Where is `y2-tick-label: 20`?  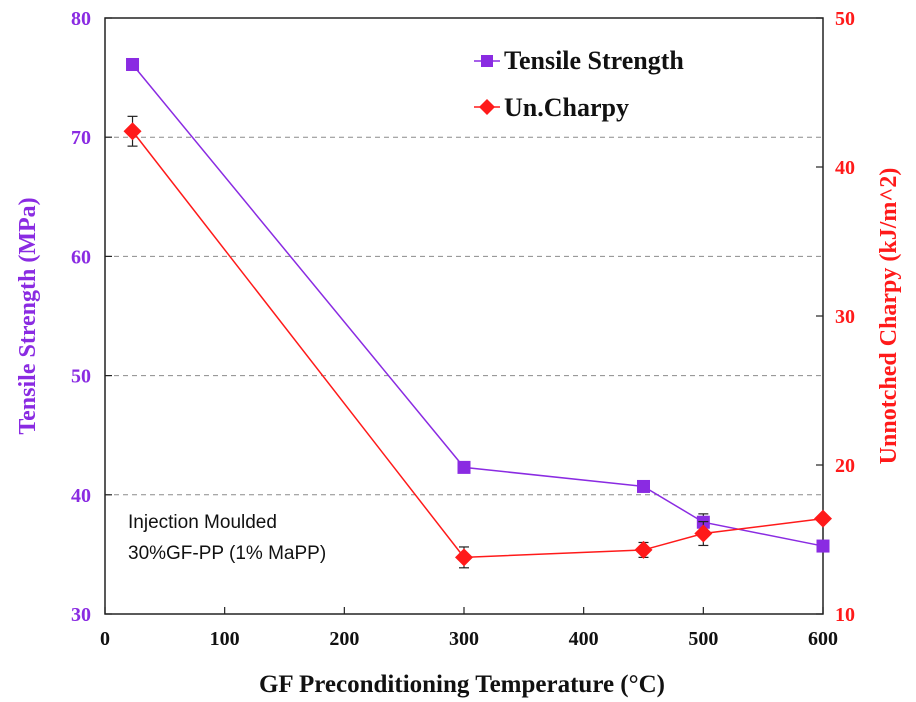 y2-tick-label: 20 is located at coordinates (845, 466).